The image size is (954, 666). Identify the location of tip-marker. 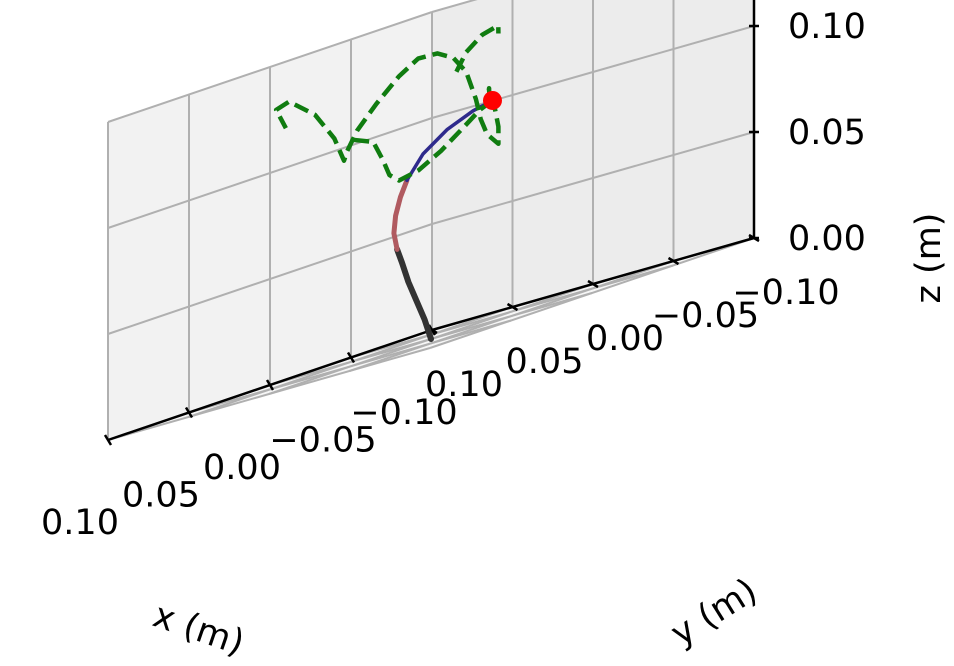
(492, 100).